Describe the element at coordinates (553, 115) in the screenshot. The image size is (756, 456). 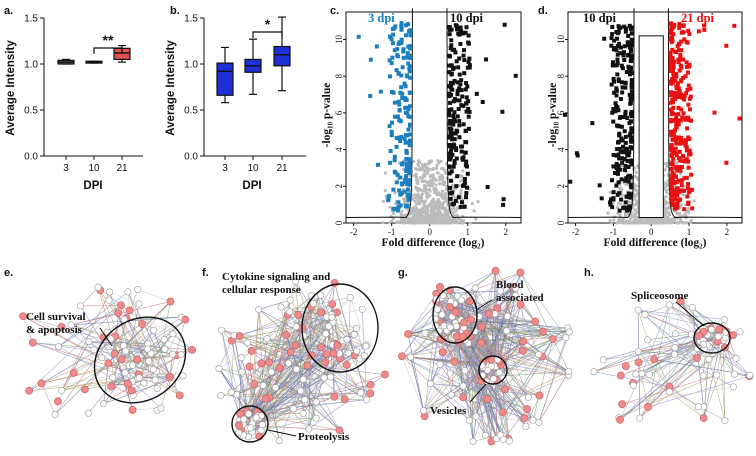
I see `panel-d-ylabel: -log₁₀ p-value` at that location.